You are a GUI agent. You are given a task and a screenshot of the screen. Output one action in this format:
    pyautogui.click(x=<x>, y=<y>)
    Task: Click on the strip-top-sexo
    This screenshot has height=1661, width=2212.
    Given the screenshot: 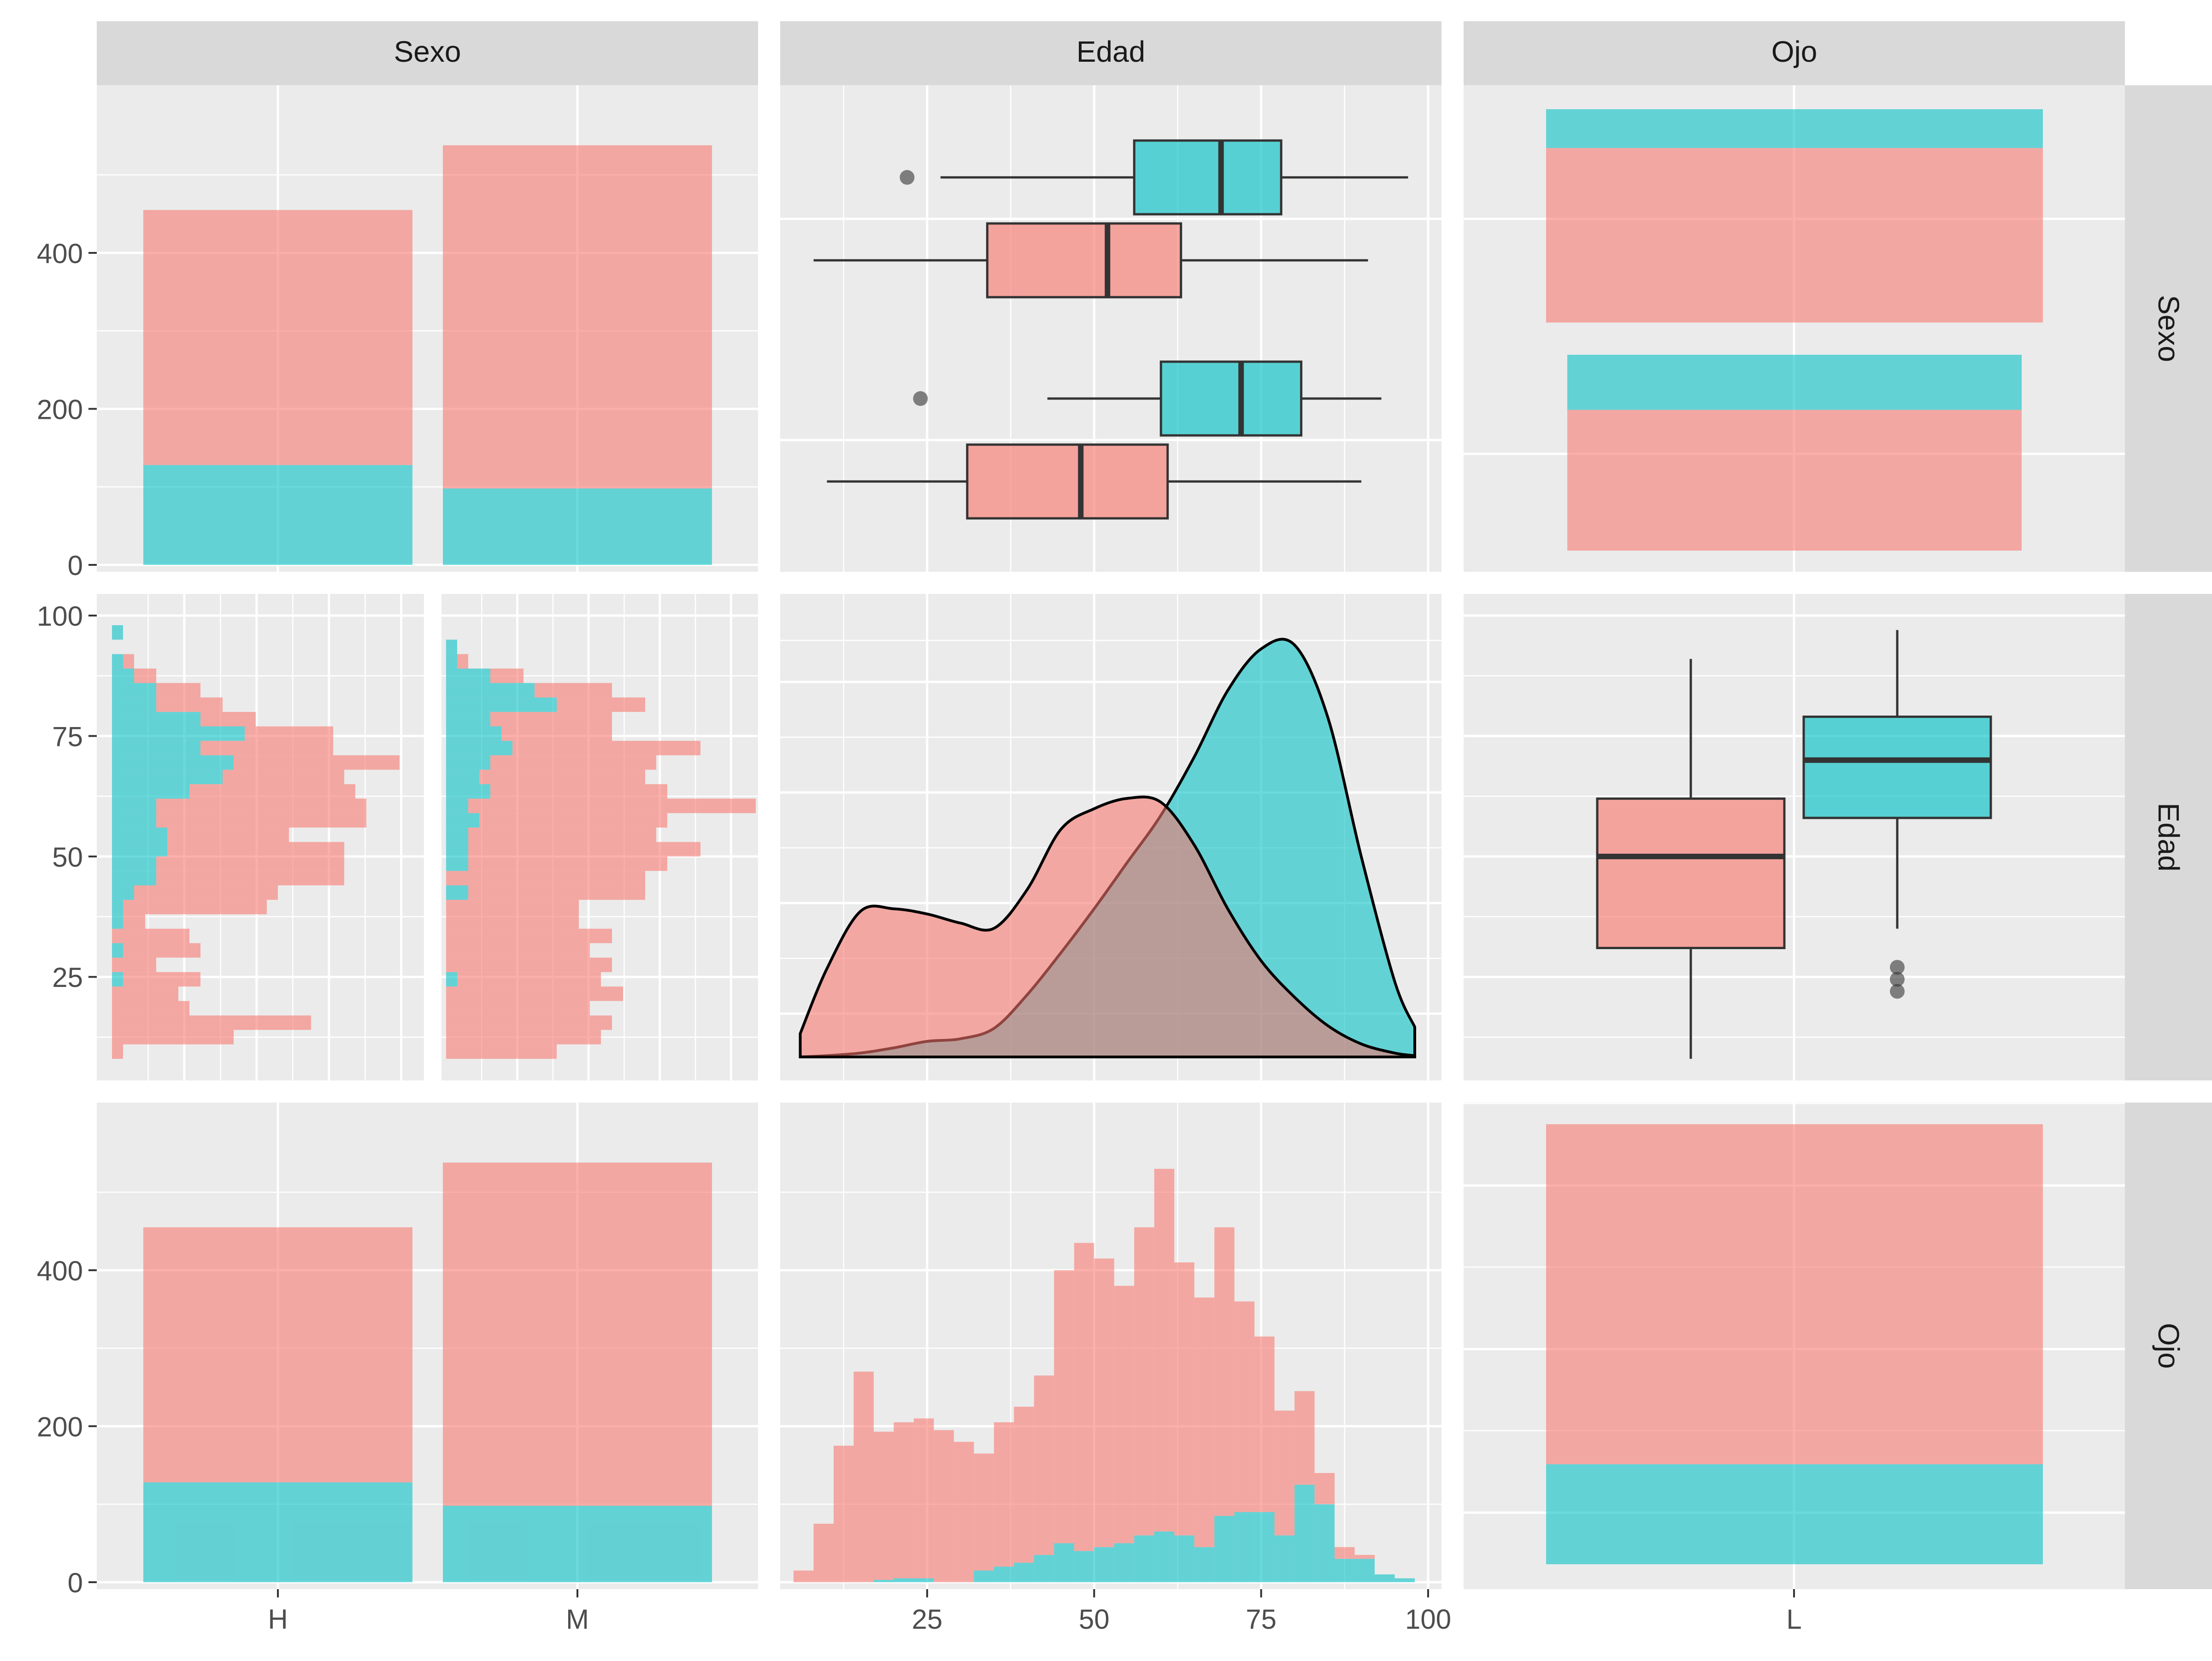 What is the action you would take?
    pyautogui.click(x=427, y=53)
    